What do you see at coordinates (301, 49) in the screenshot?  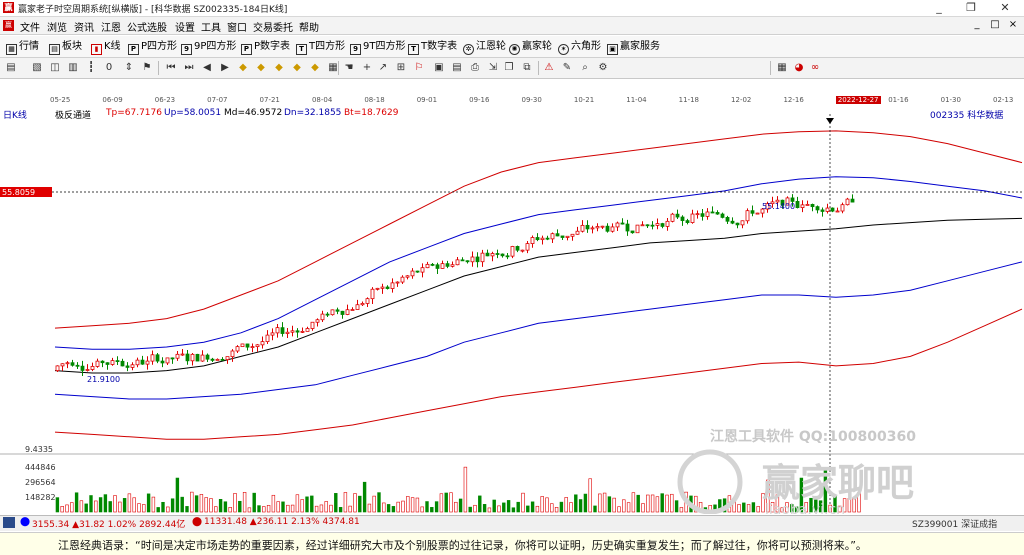 I see `square-t-icon: T` at bounding box center [301, 49].